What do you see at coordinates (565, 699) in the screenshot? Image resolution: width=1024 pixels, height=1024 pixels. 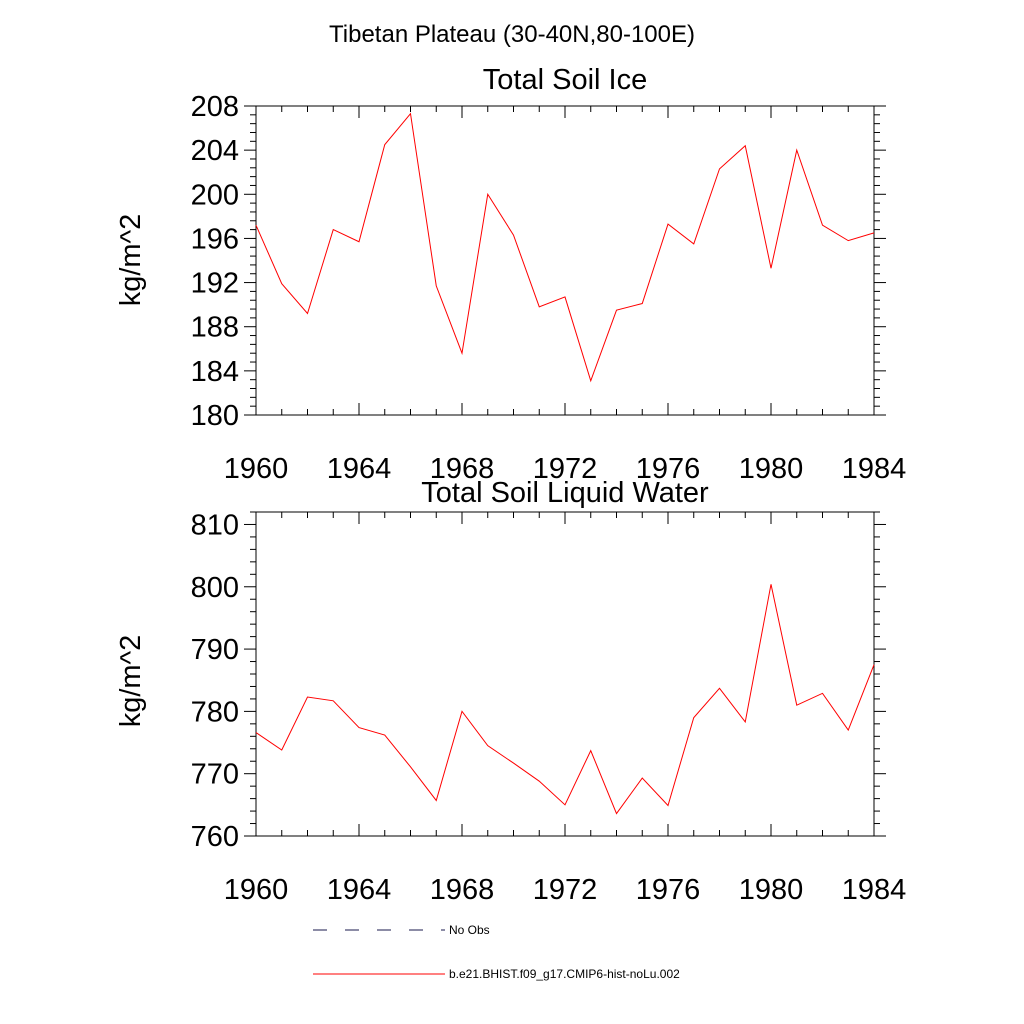 I see `series-line` at bounding box center [565, 699].